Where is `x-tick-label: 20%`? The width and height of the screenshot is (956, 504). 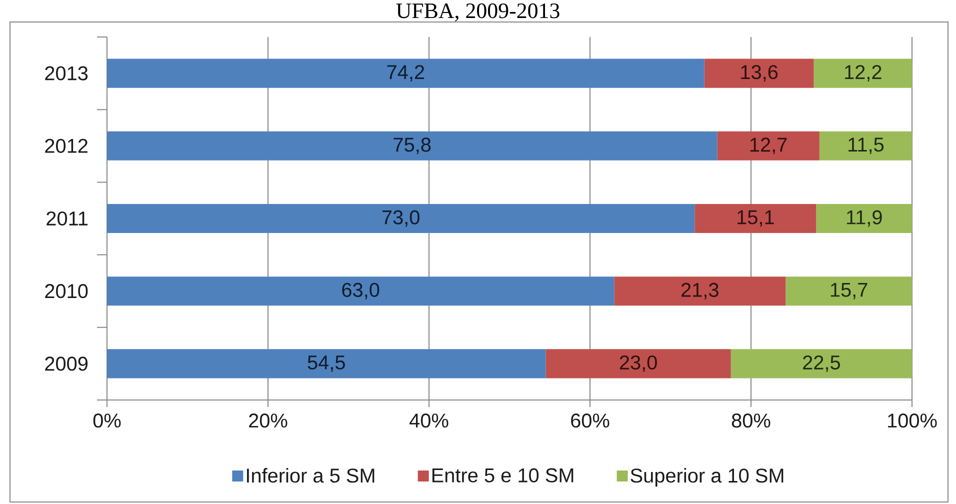
x-tick-label: 20% is located at coordinates (268, 421).